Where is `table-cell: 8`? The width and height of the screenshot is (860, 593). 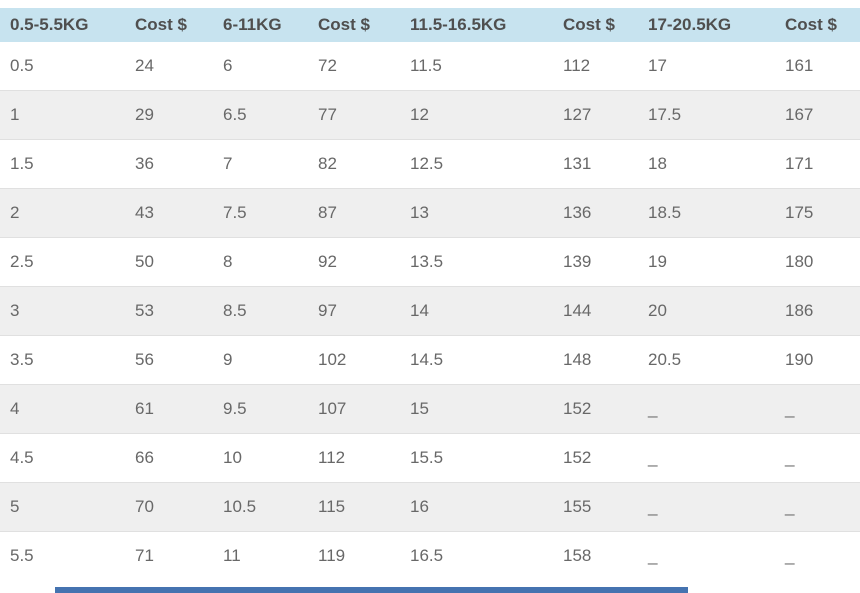 table-cell: 8 is located at coordinates (228, 261).